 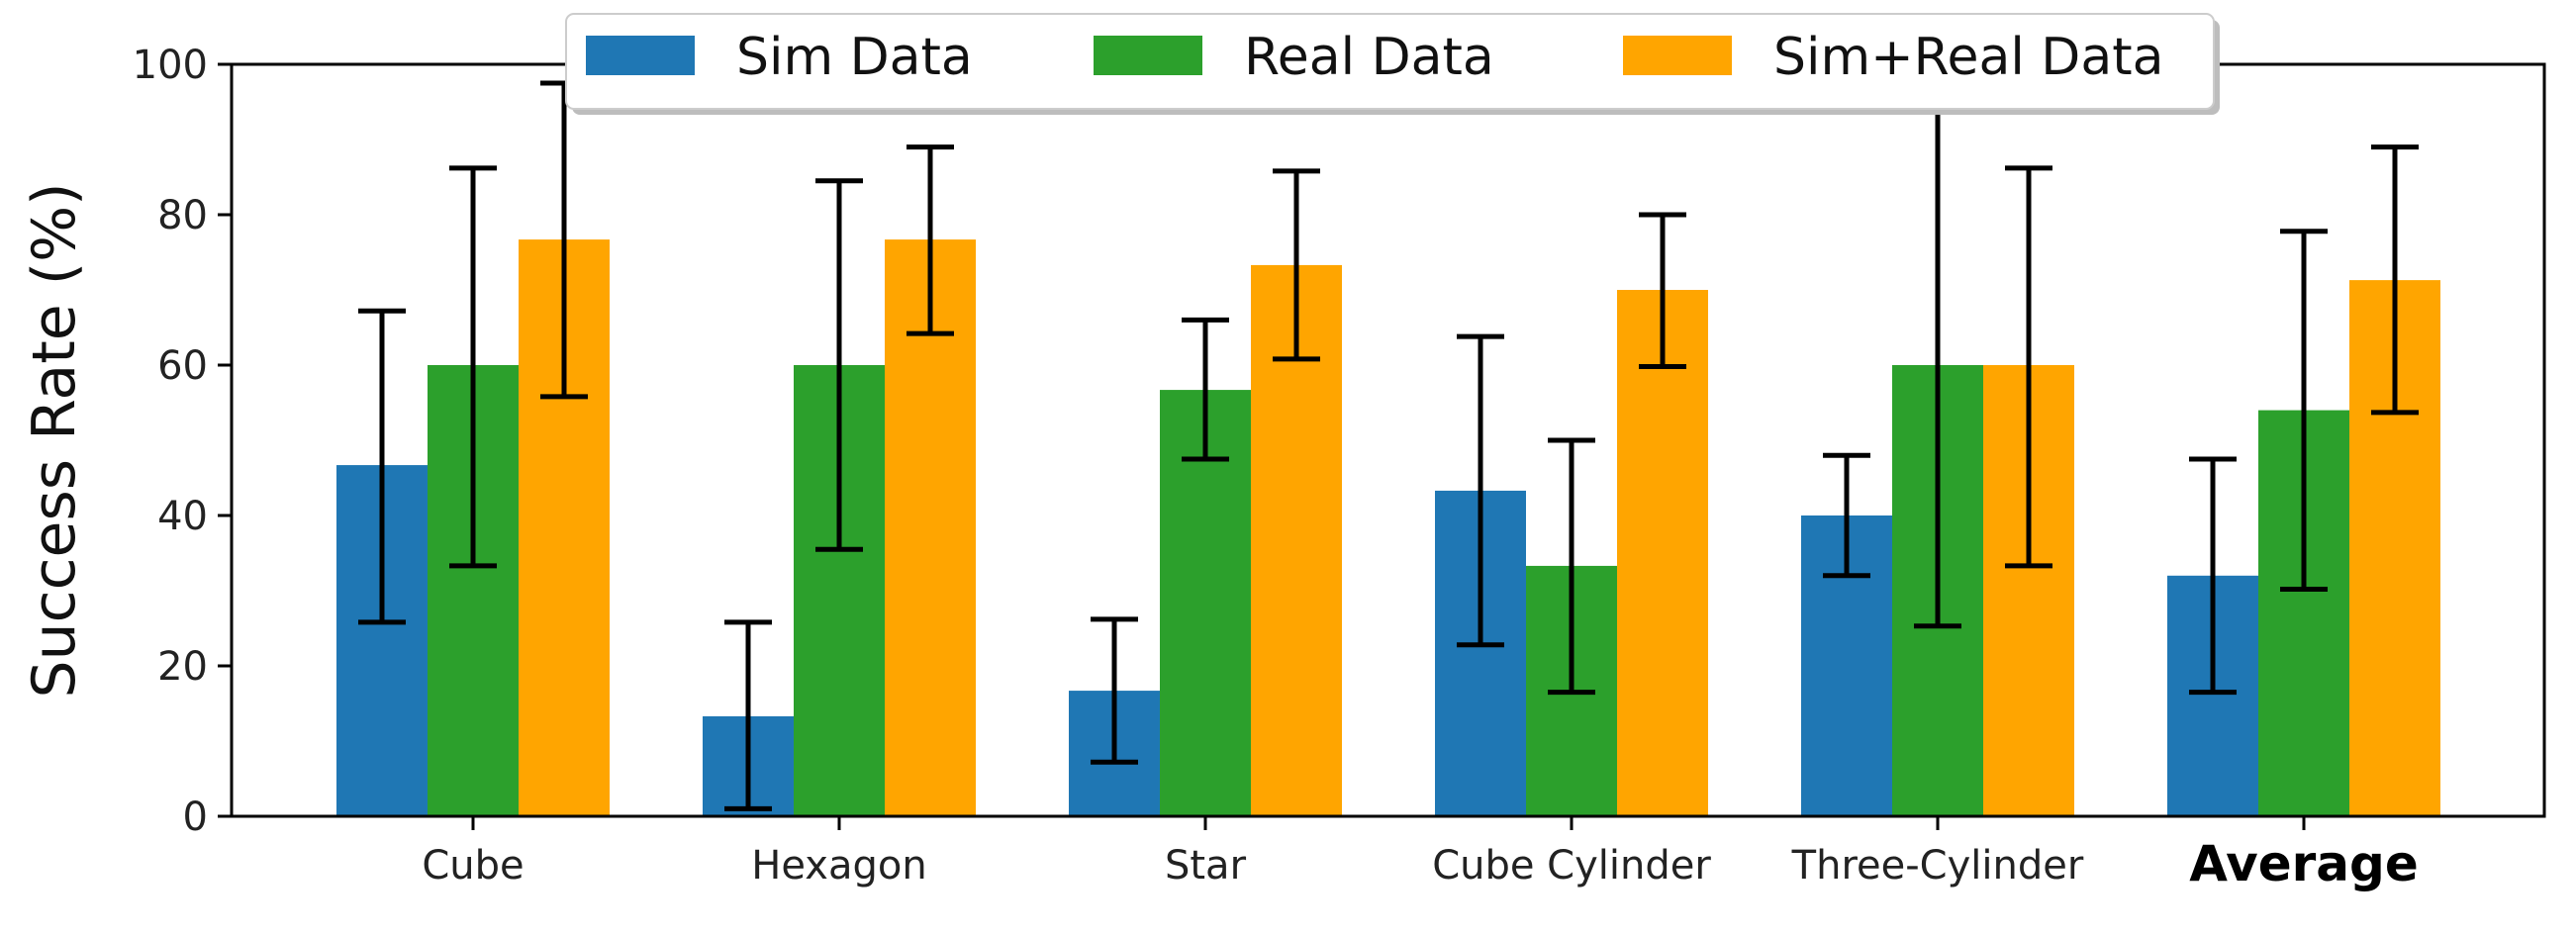 What do you see at coordinates (2304, 863) in the screenshot?
I see `x-tick-label-average: Average` at bounding box center [2304, 863].